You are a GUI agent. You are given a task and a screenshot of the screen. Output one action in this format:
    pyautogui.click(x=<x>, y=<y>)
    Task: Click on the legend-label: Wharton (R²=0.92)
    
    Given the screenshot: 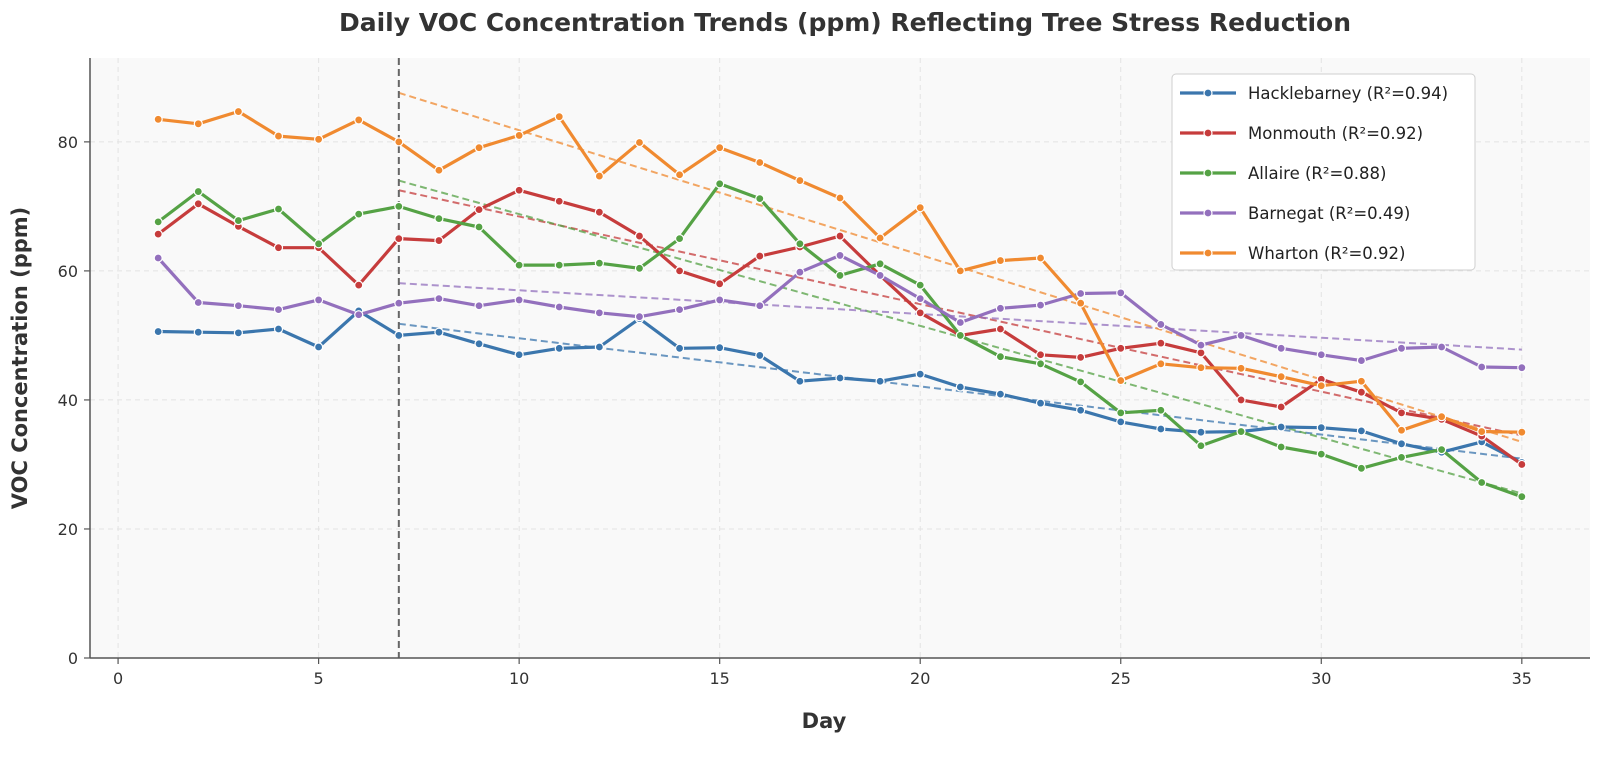 What is the action you would take?
    pyautogui.click(x=1326, y=253)
    